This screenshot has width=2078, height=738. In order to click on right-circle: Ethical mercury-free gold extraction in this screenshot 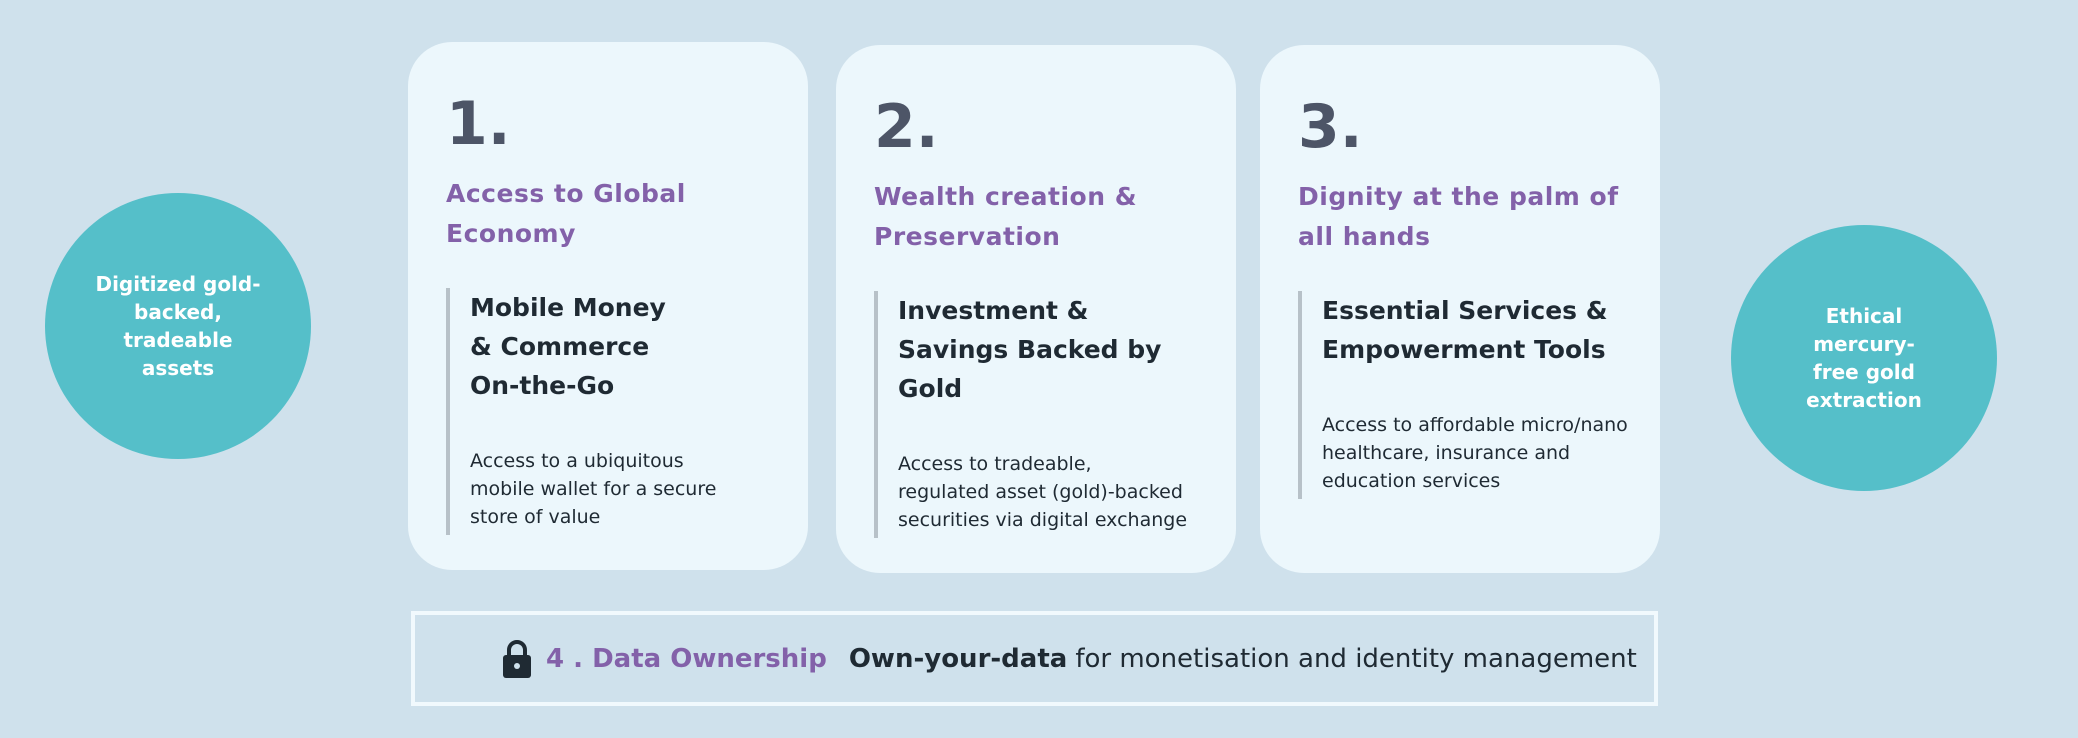, I will do `click(1864, 358)`.